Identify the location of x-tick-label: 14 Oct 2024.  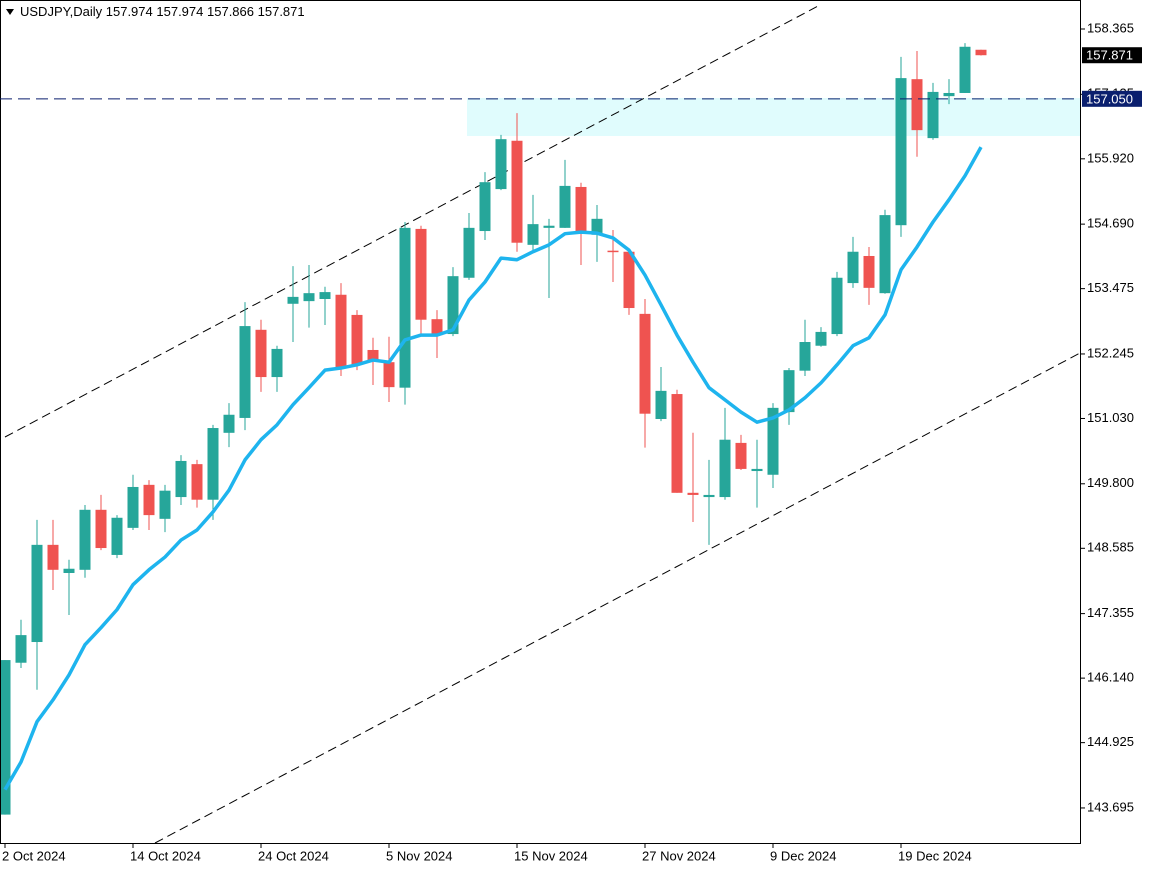
(165, 855).